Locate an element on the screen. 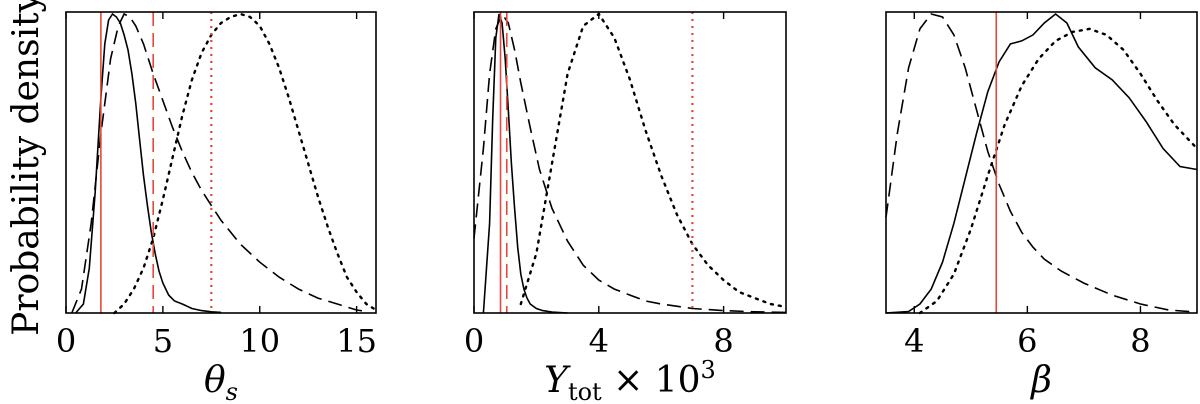 The width and height of the screenshot is (1200, 404). x-tick-label: 15 is located at coordinates (356, 341).